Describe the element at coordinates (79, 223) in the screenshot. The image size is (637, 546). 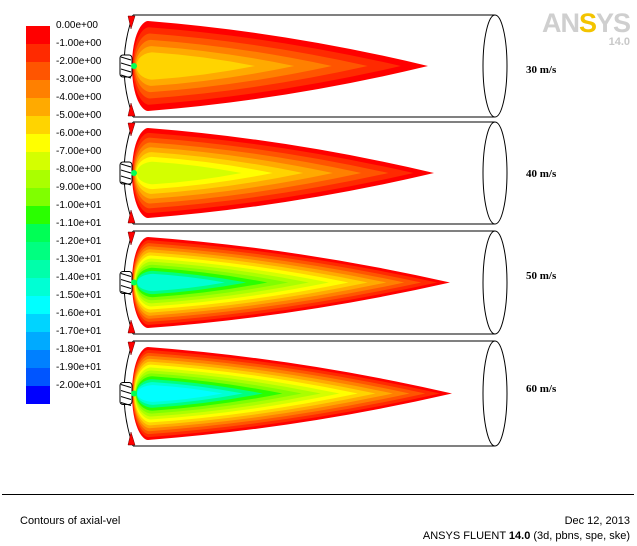
I see `legend-tick-label: -1.10e+01` at that location.